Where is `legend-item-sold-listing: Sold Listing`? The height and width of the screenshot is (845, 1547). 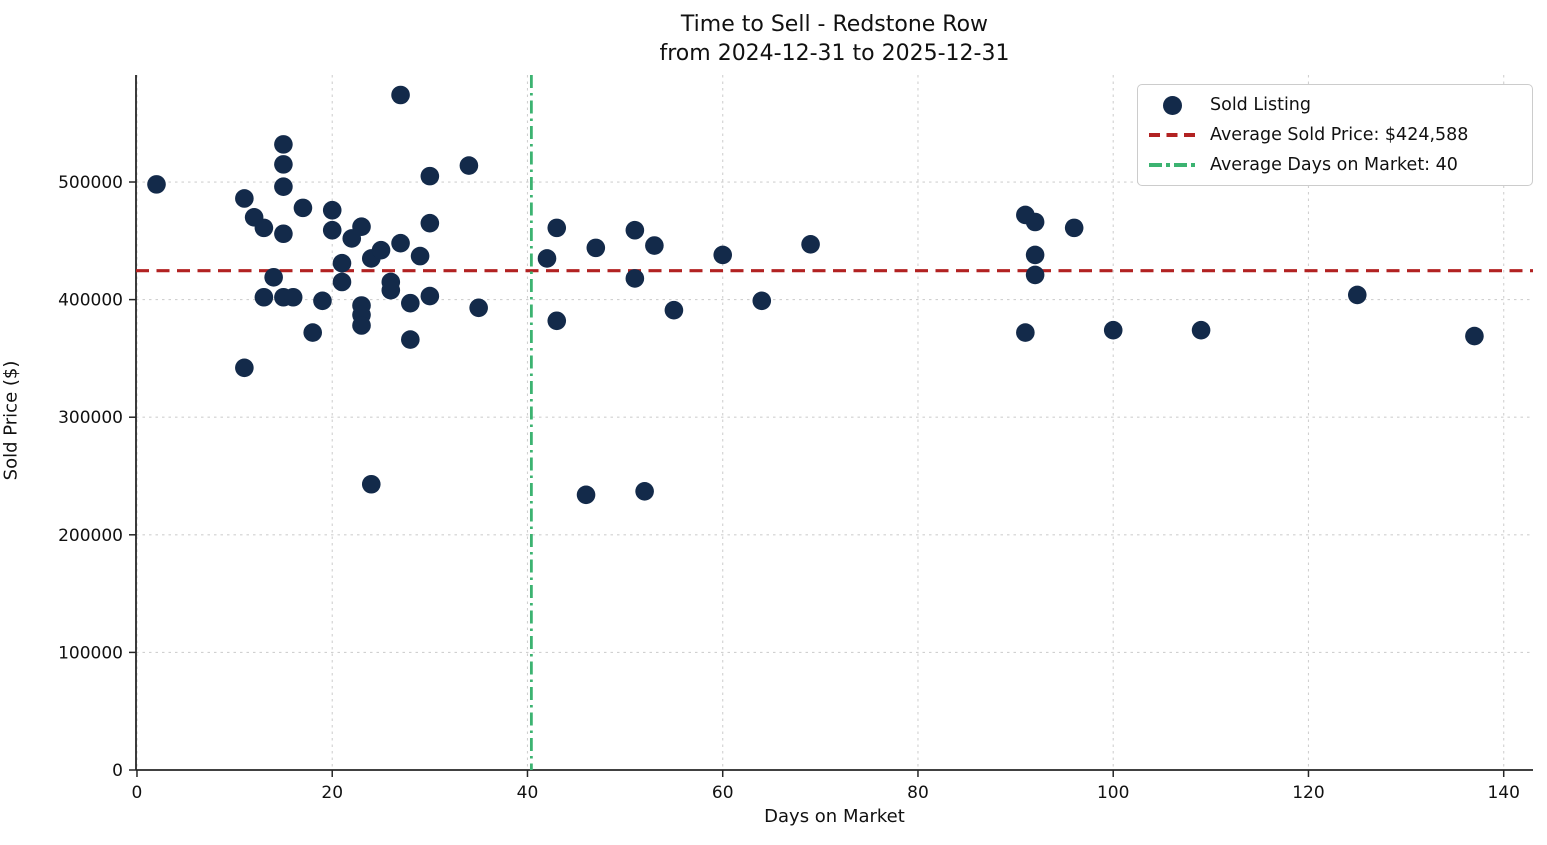 legend-item-sold-listing: Sold Listing is located at coordinates (1335, 105).